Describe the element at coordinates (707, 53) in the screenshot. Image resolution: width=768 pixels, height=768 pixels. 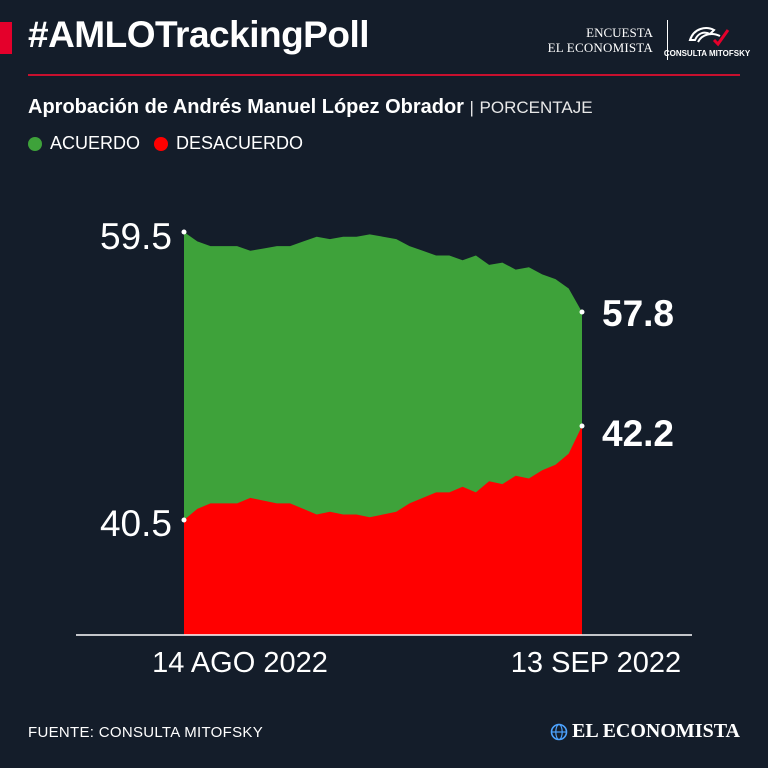
I see `mitofsky-logo-text: CONSULTA MITOFSKY` at that location.